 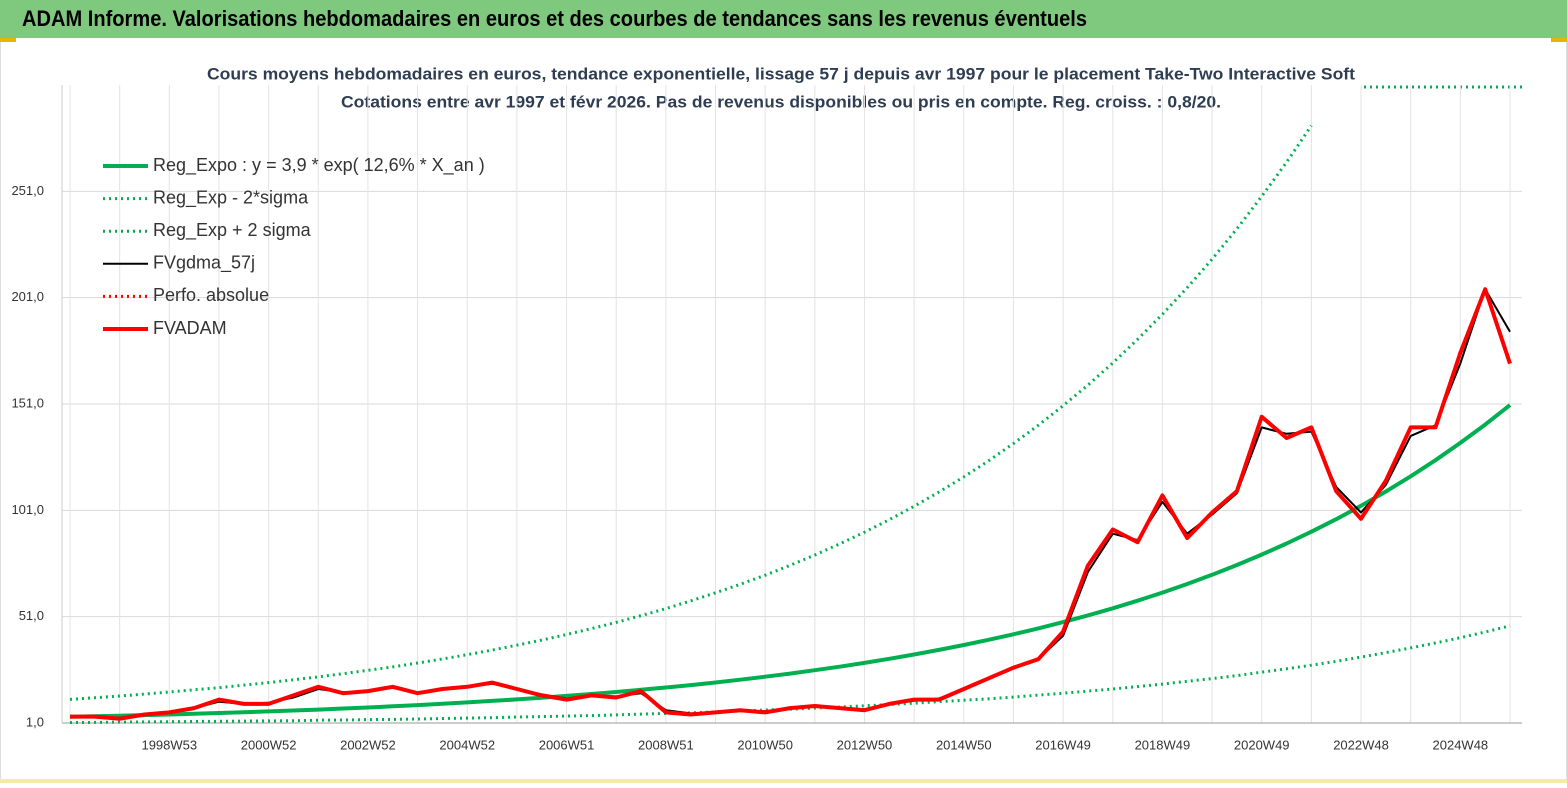 What do you see at coordinates (35, 721) in the screenshot?
I see `y-tick-label: 1,0` at bounding box center [35, 721].